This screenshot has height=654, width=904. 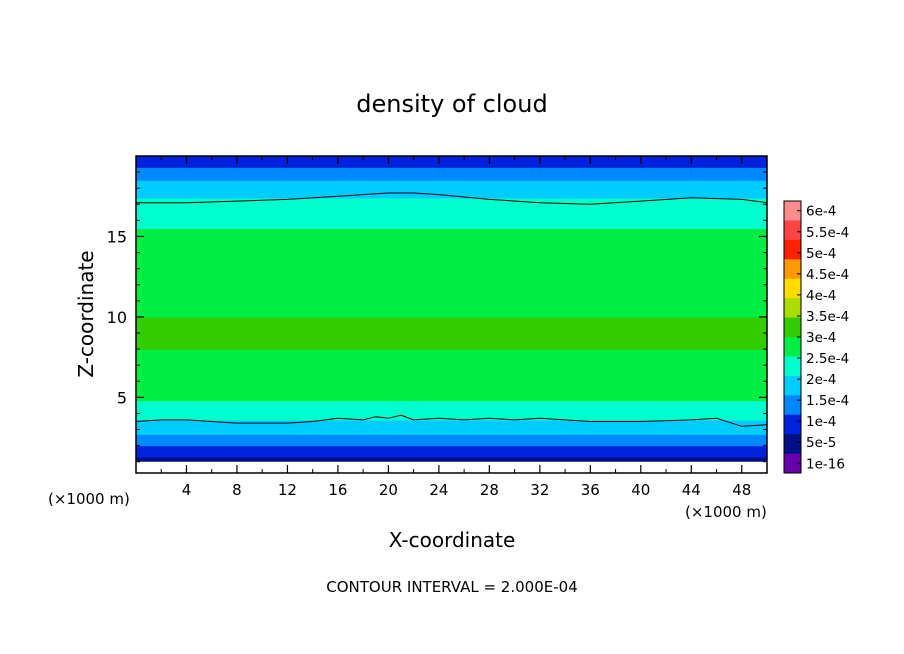 What do you see at coordinates (821, 380) in the screenshot?
I see `colorbar-label: 2e-4` at bounding box center [821, 380].